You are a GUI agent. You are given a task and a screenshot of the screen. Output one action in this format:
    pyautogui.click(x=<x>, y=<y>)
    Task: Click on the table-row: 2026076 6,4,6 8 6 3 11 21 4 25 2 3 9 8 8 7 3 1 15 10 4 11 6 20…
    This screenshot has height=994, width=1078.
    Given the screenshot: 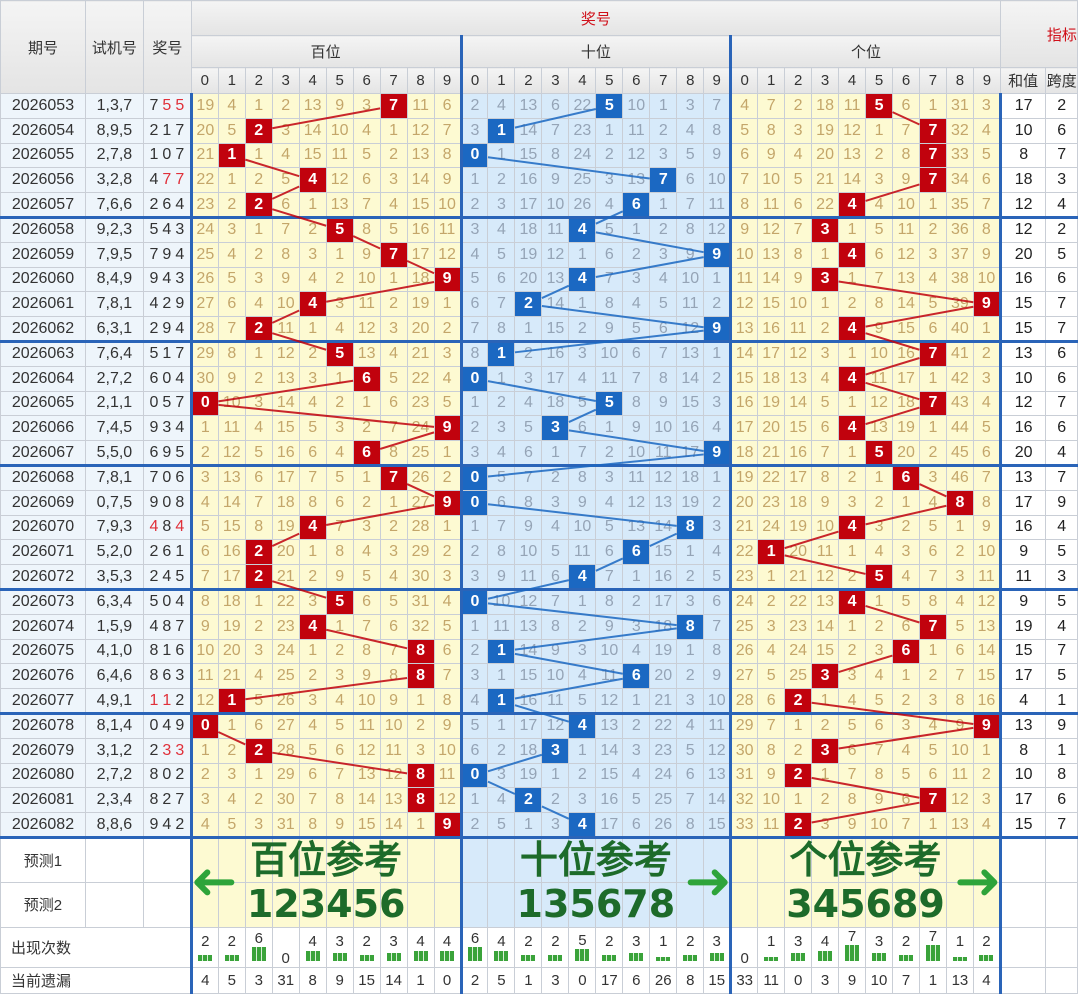 What is the action you would take?
    pyautogui.click(x=539, y=676)
    